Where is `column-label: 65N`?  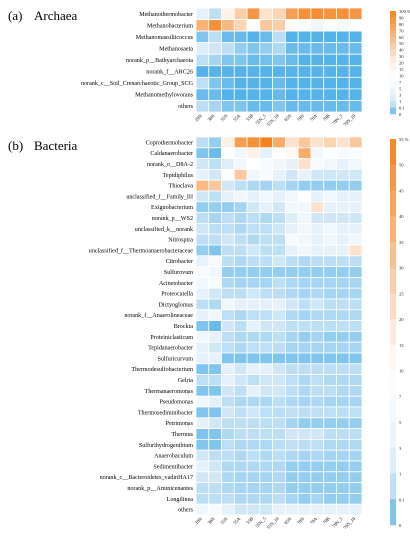
column-label: 65N is located at coordinates (288, 521).